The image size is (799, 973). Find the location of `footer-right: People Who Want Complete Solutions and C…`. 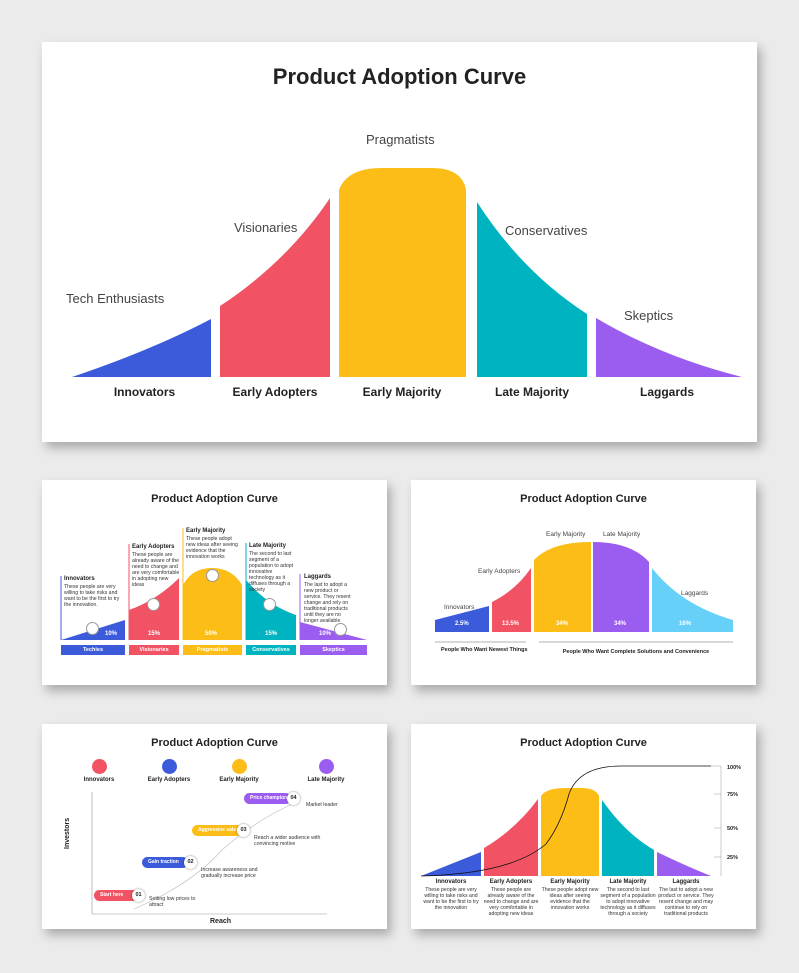

footer-right: People Who Want Complete Solutions and C… is located at coordinates (636, 652).